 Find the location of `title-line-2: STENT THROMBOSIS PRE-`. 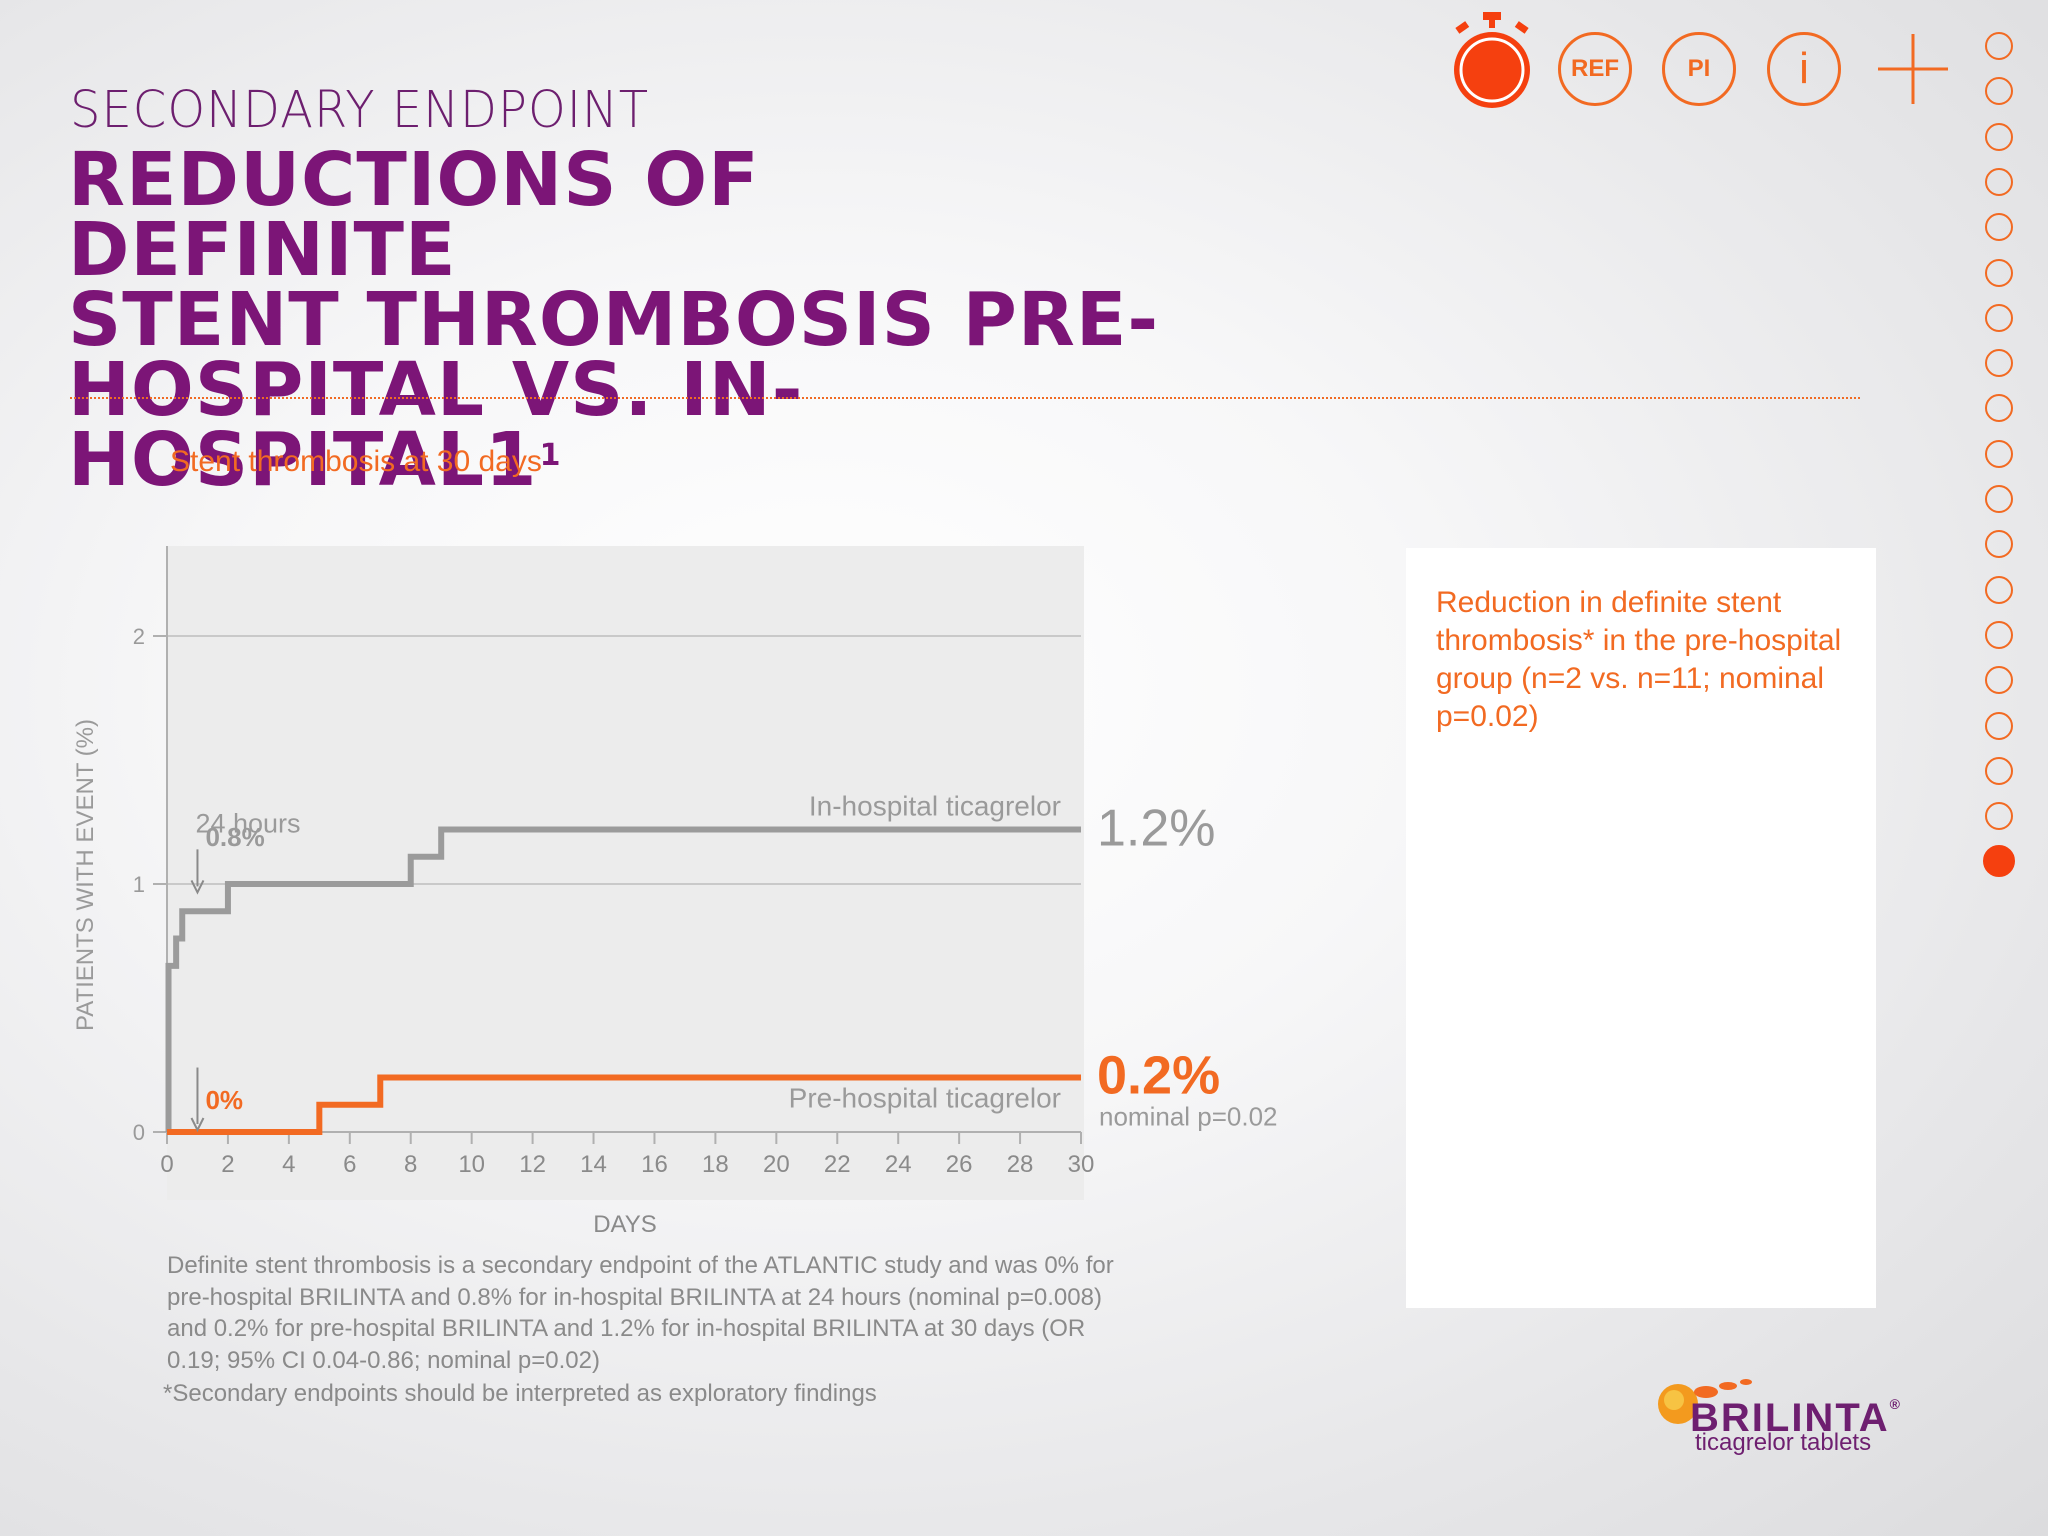

title-line-2: STENT THROMBOSIS PRE- is located at coordinates (614, 320).